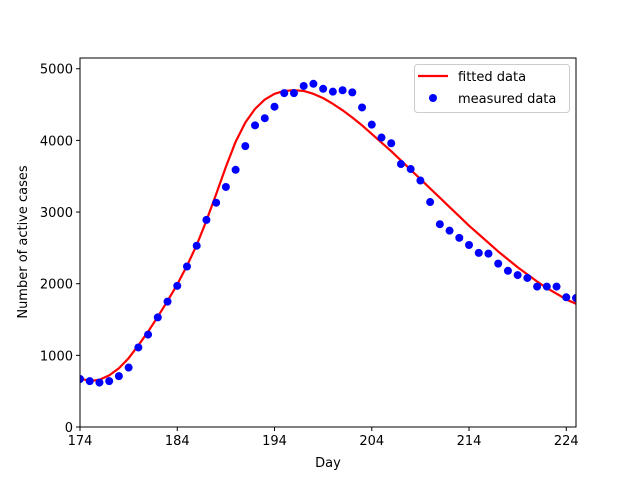  I want to click on y-tick-label: 0, so click(69, 428).